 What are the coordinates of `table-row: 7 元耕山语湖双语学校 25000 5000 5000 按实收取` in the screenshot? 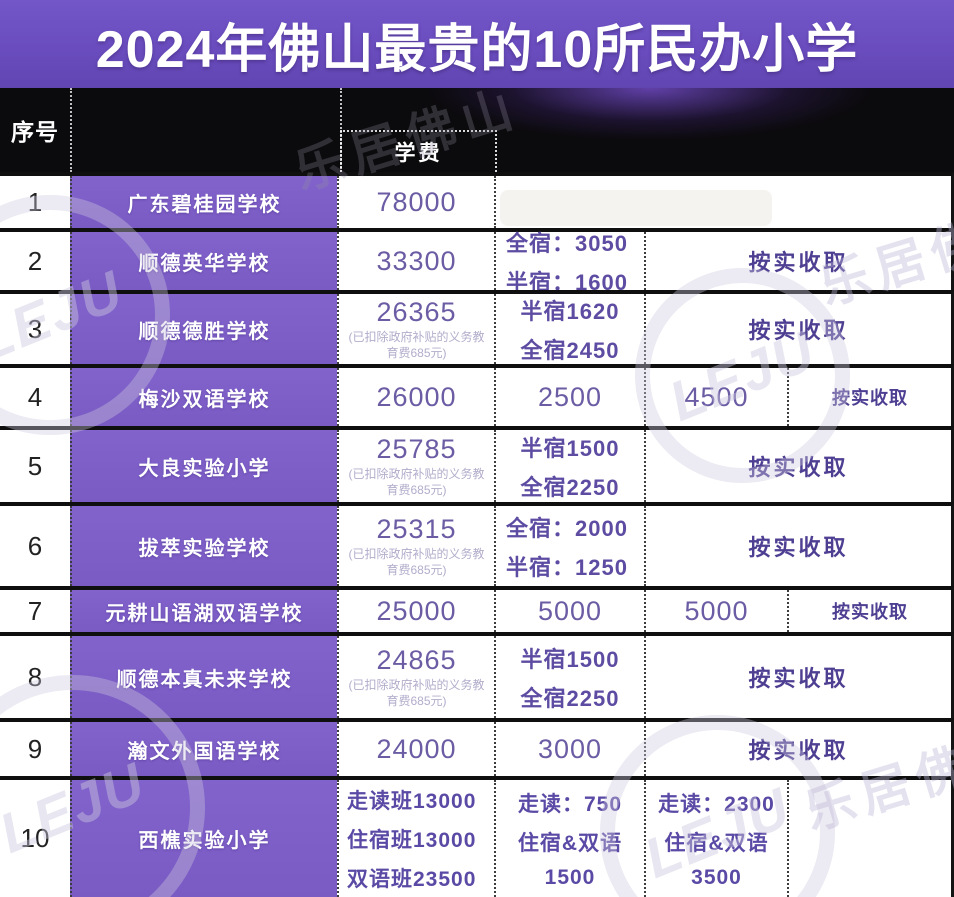 It's located at (477, 609).